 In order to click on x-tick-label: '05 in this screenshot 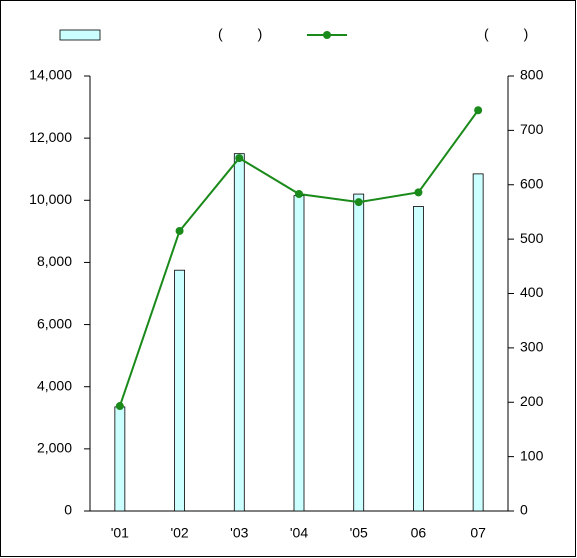, I will do `click(359, 533)`.